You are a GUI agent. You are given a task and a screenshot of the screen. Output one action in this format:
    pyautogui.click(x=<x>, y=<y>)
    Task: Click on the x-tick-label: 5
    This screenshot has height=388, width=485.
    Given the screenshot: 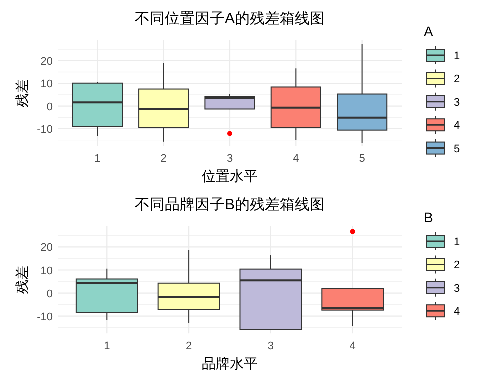 What is the action you would take?
    pyautogui.click(x=362, y=159)
    